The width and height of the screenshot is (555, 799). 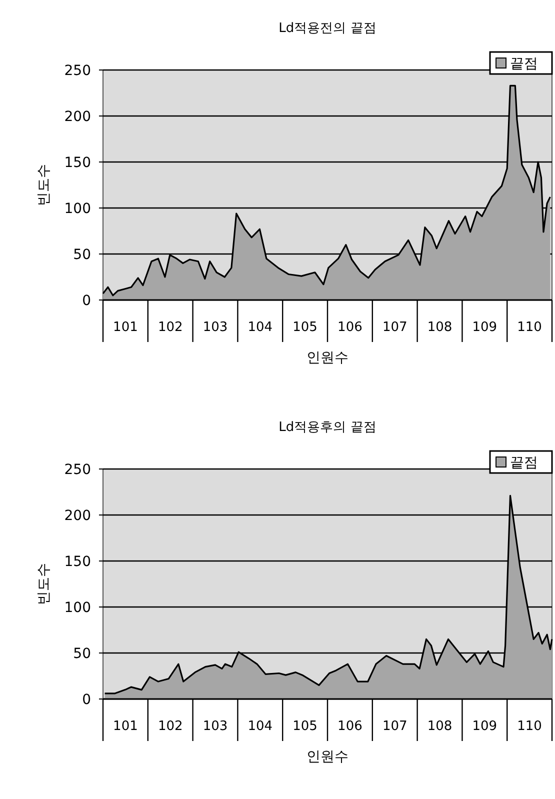 I want to click on chart-title: Ld적용전의 끝점, so click(x=327, y=28).